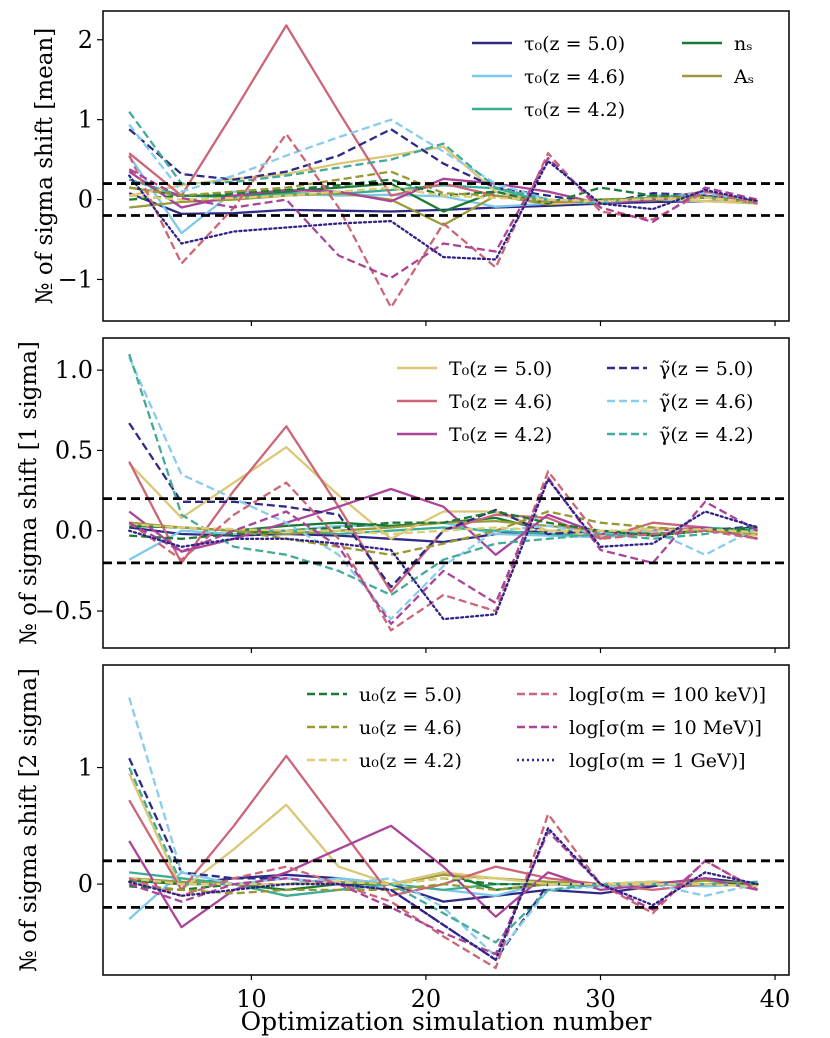 The height and width of the screenshot is (1038, 830). I want to click on x-tick-label: 30, so click(600, 999).